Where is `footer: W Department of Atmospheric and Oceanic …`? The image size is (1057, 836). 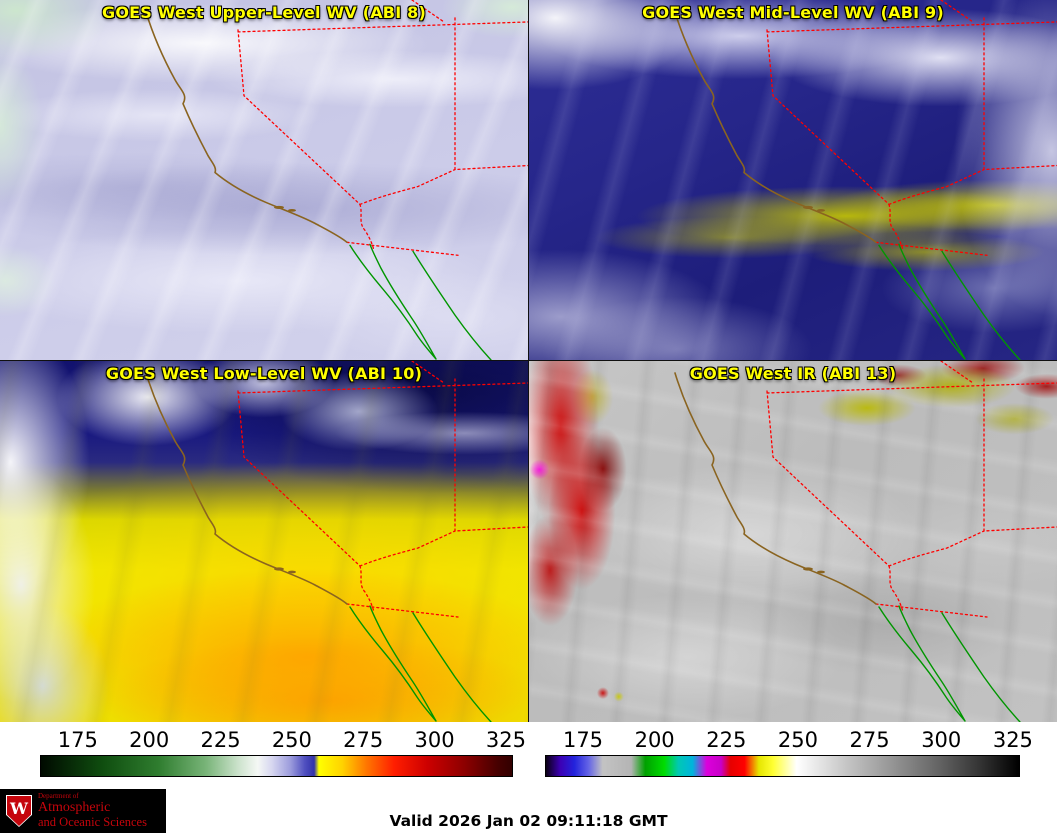
footer: W Department of Atmospheric and Oceanic … is located at coordinates (528, 811).